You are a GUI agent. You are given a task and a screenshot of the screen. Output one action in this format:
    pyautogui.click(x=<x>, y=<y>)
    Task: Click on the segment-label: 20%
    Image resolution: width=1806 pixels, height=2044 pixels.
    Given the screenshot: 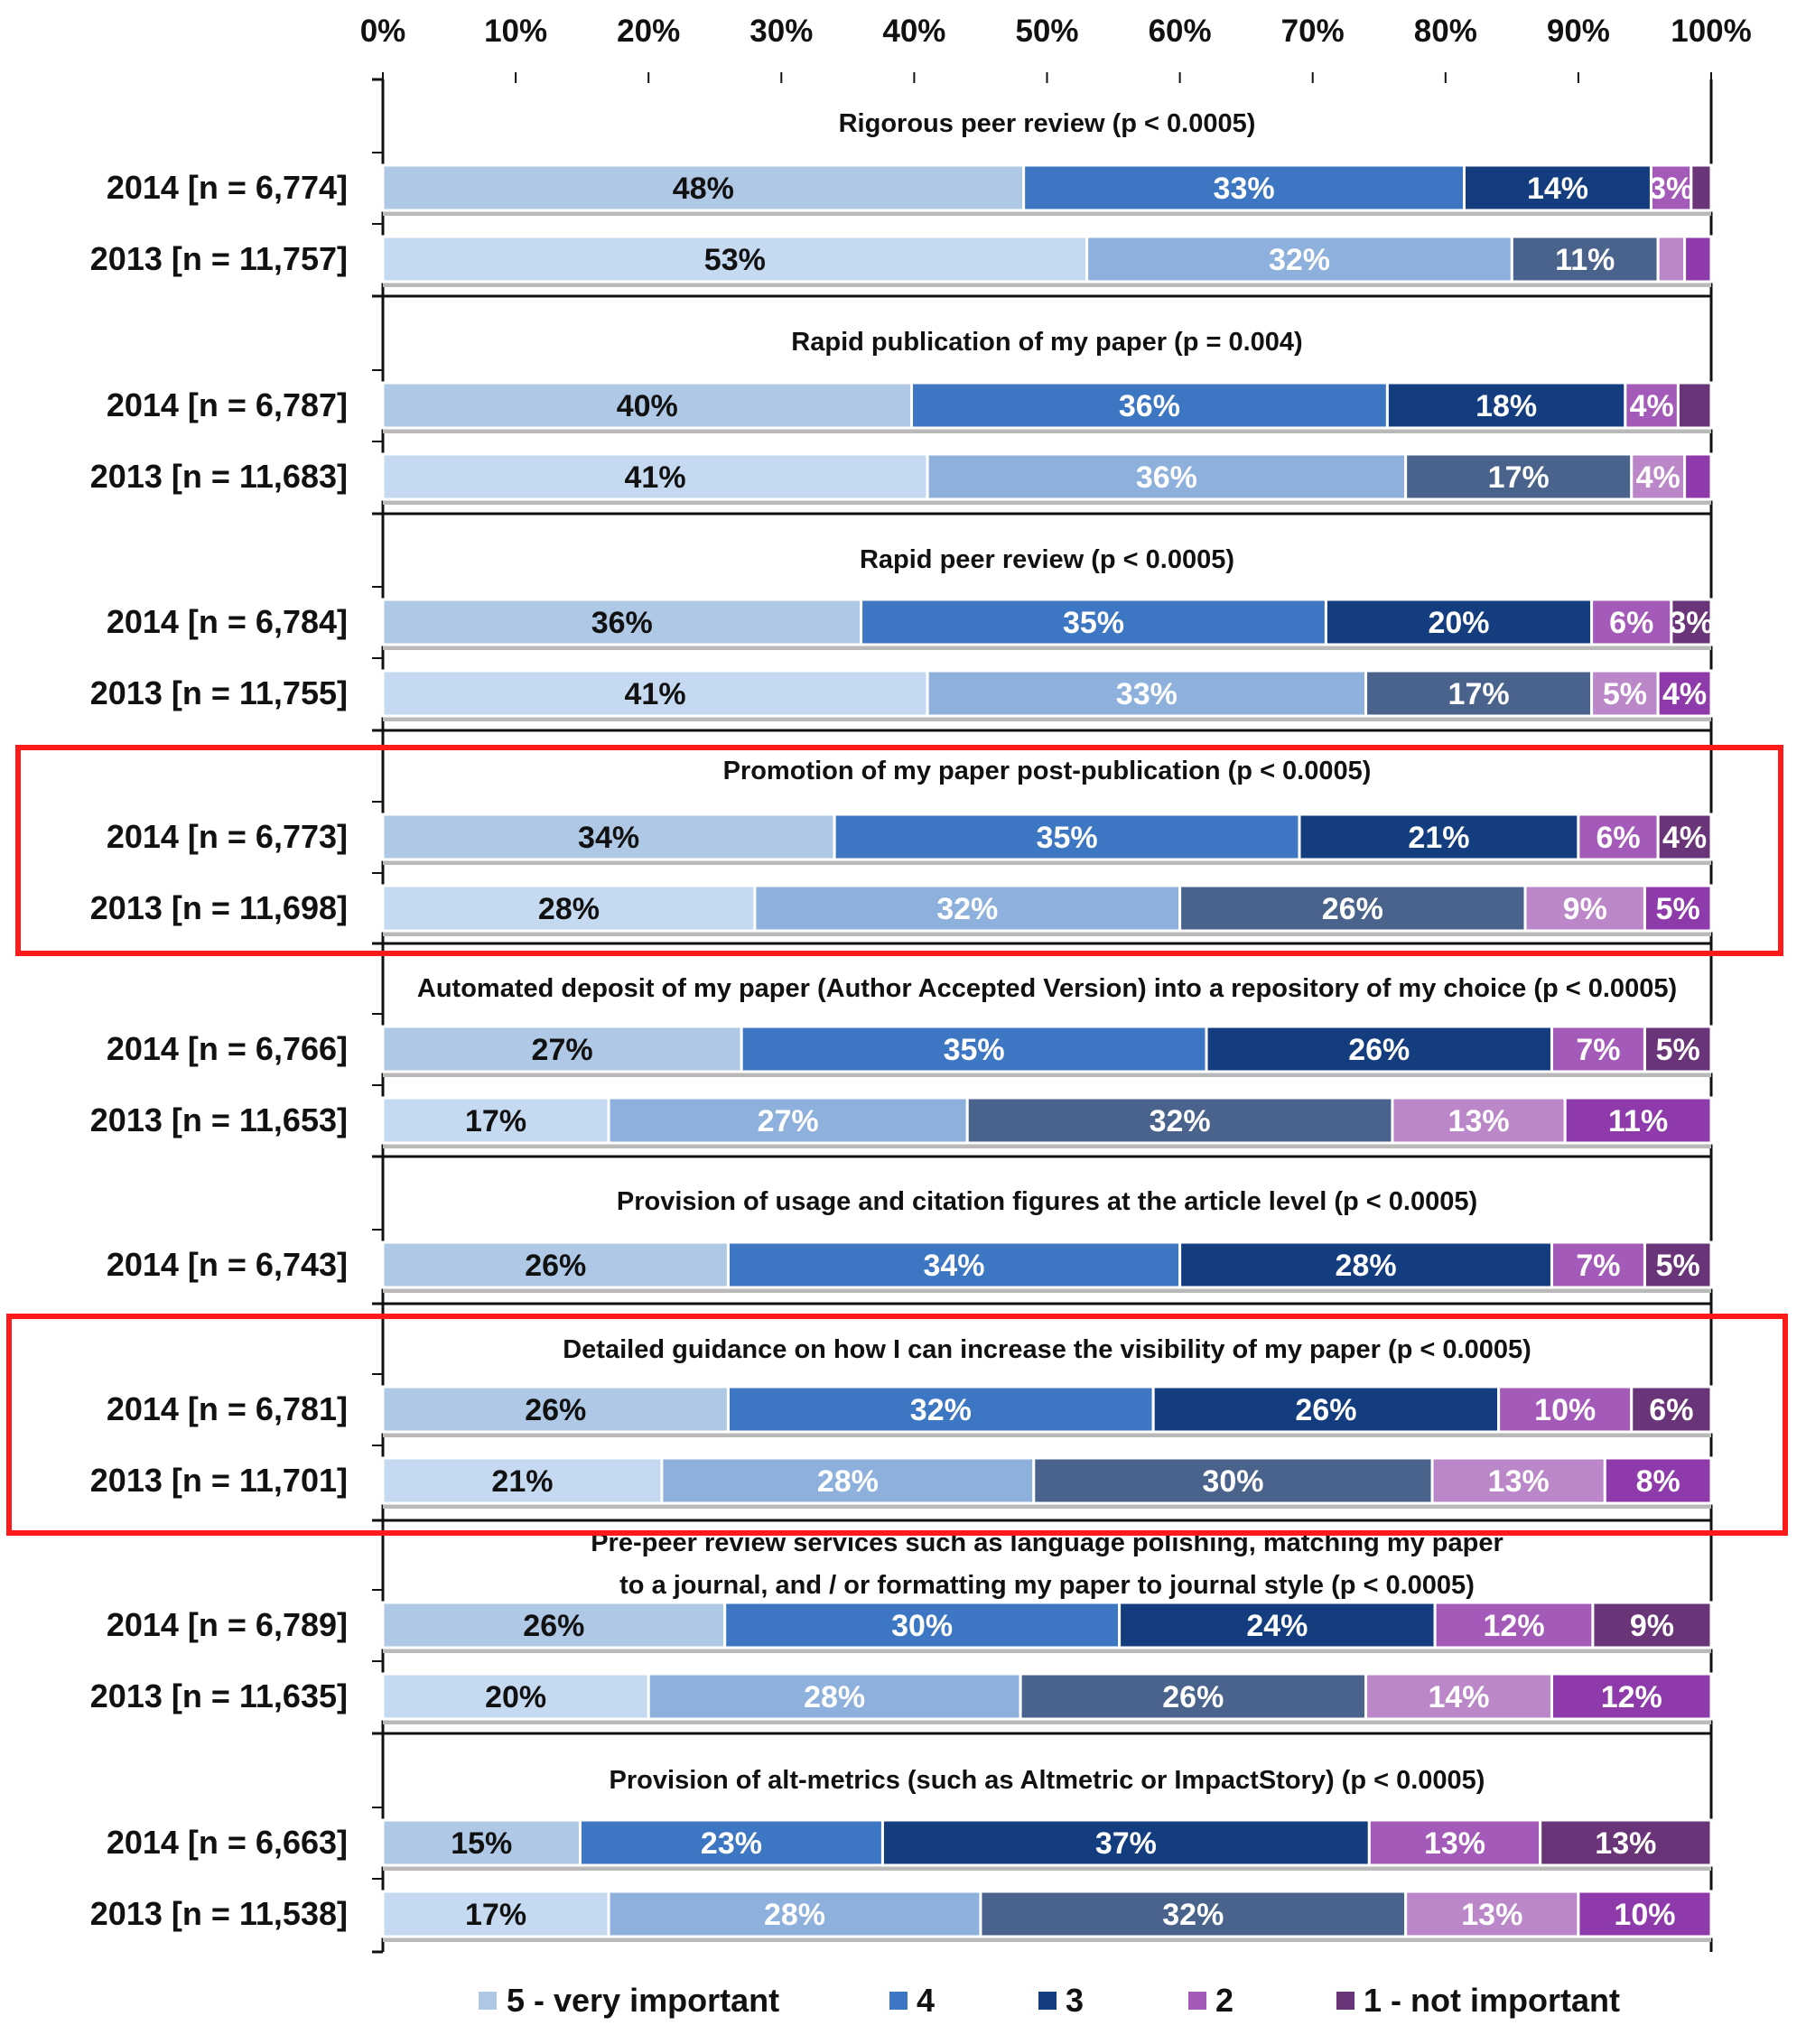 What is the action you would take?
    pyautogui.click(x=515, y=1697)
    